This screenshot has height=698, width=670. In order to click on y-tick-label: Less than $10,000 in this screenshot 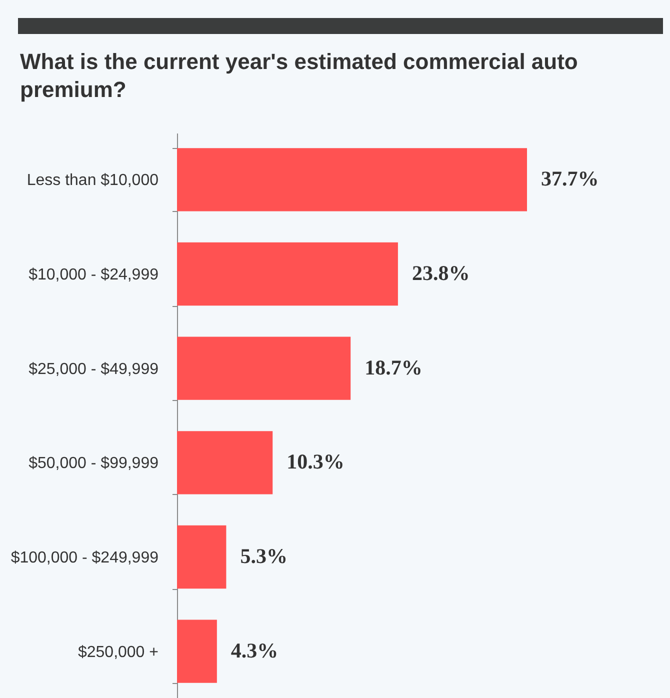, I will do `click(92, 181)`.